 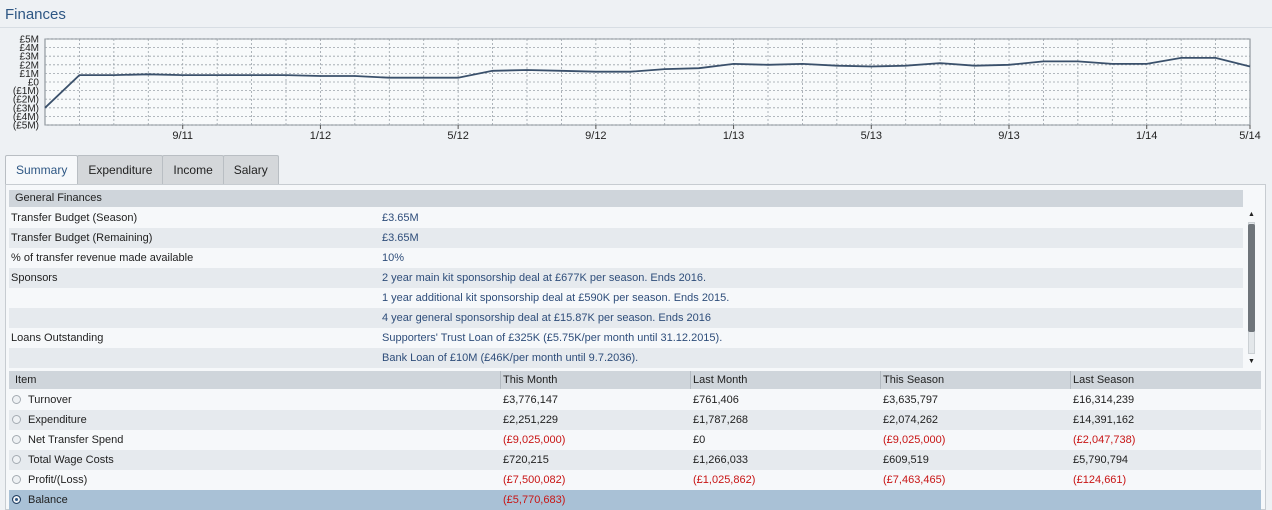 I want to click on cell-last-month: £1,787,268, so click(x=721, y=420).